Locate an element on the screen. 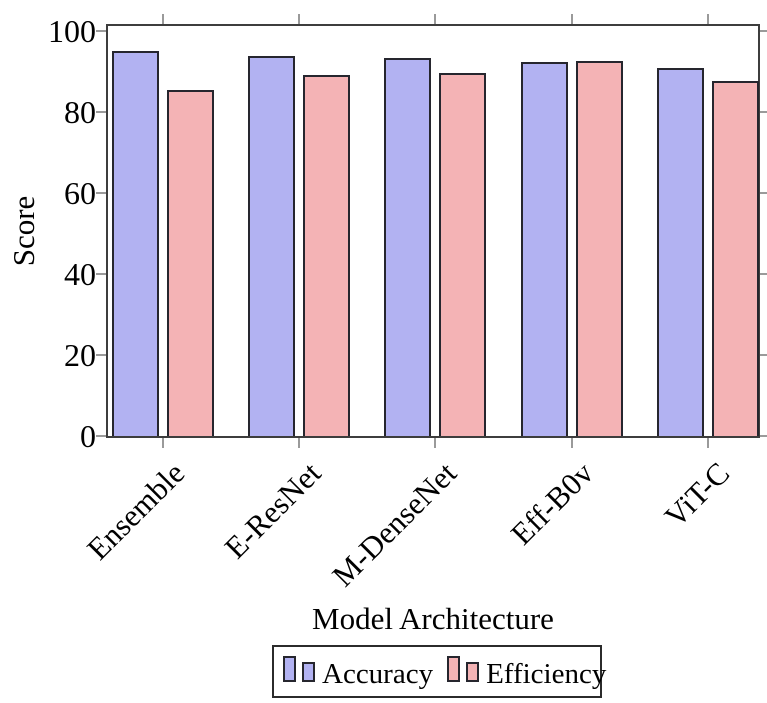 Image resolution: width=767 pixels, height=703 pixels. bar-eff-b0v-accuracy is located at coordinates (544, 249).